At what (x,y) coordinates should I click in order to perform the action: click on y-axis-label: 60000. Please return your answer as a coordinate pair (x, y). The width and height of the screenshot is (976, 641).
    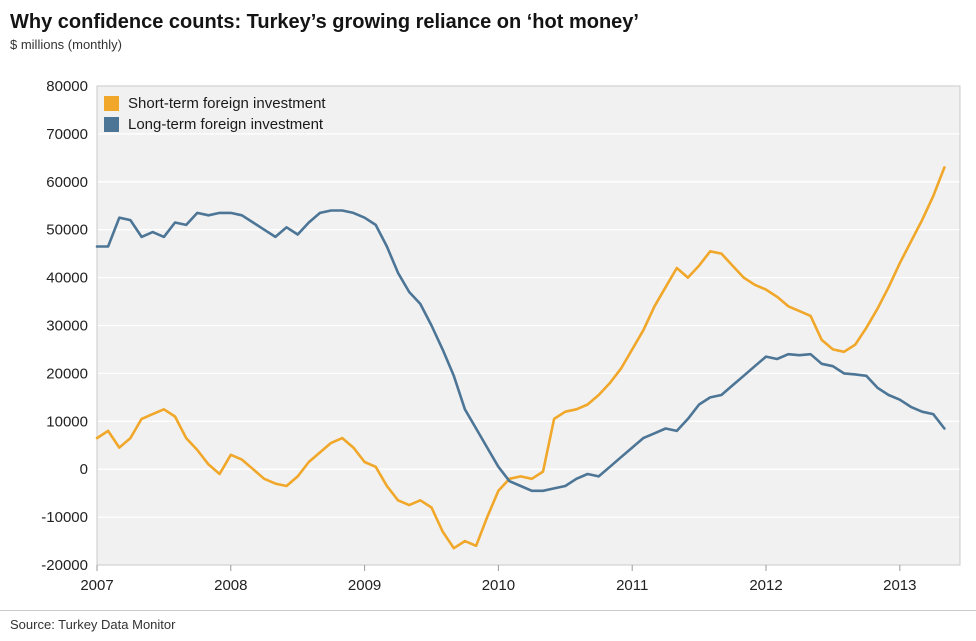
    Looking at the image, I should click on (67, 182).